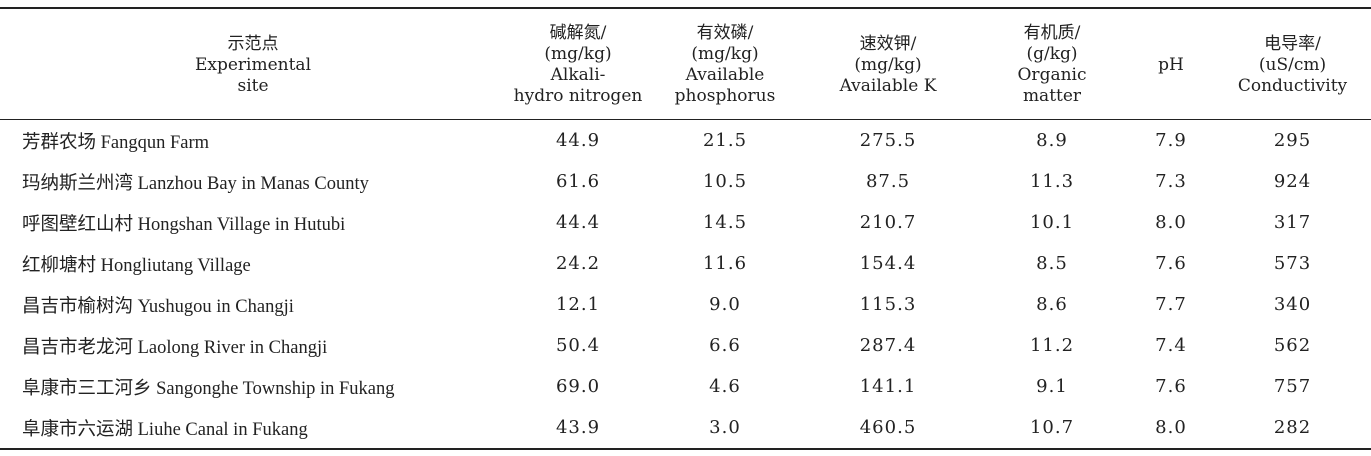 This screenshot has height=456, width=1371. Describe the element at coordinates (1052, 428) in the screenshot. I see `cell-organic: 10.7` at that location.